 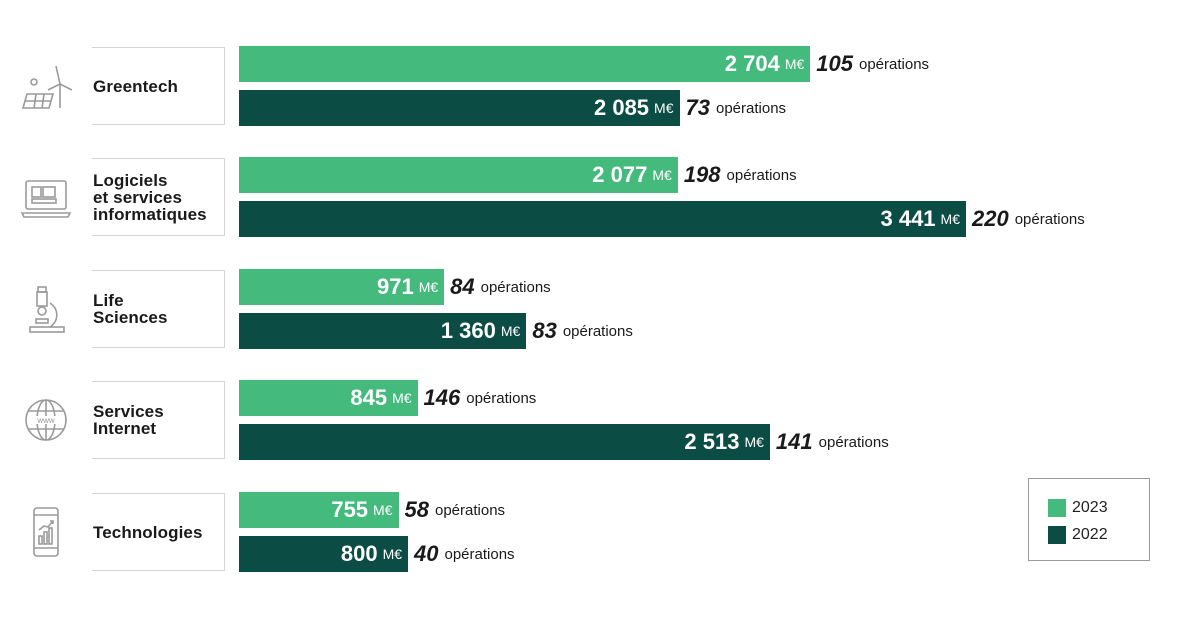 I want to click on bar-value-label: 2 085 M€, so click(x=459, y=108).